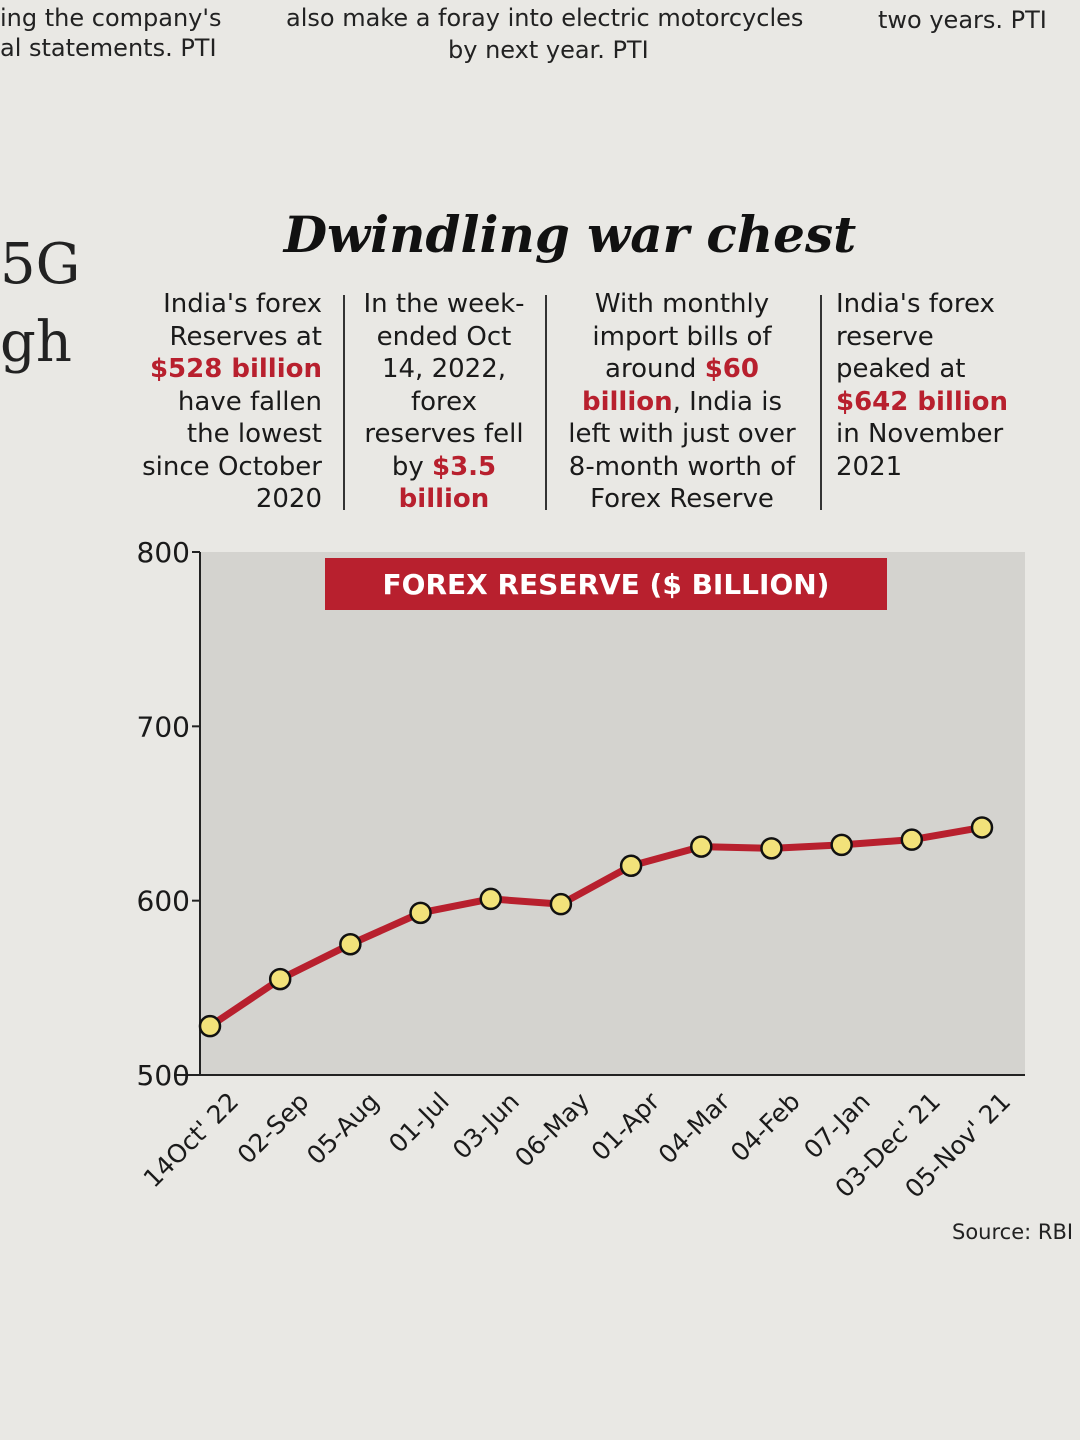 Image resolution: width=1080 pixels, height=1440 pixels. I want to click on x-tick-label: 02-Sep, so click(273, 1128).